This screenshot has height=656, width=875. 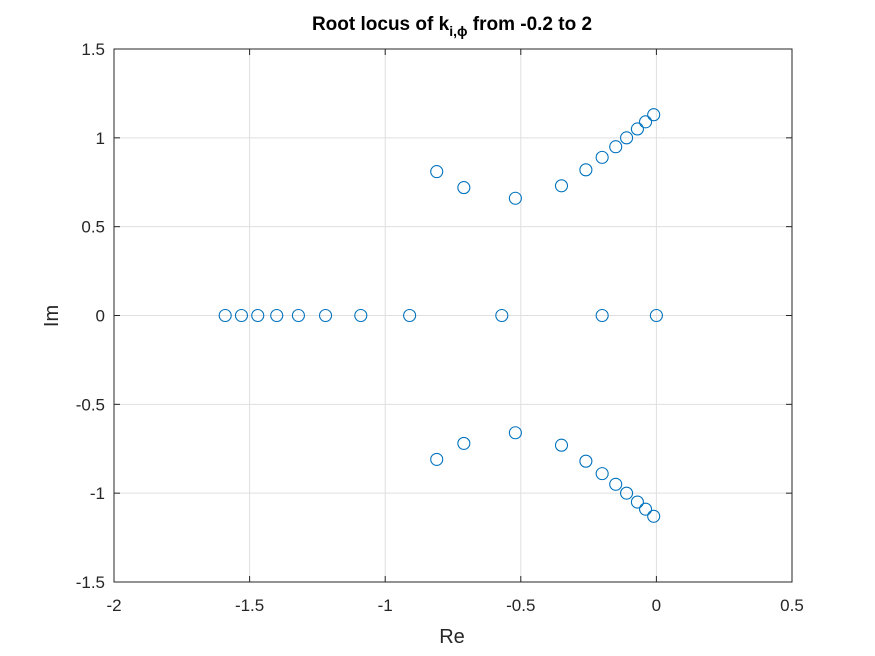 What do you see at coordinates (93, 49) in the screenshot?
I see `y-tick-label: 1.5` at bounding box center [93, 49].